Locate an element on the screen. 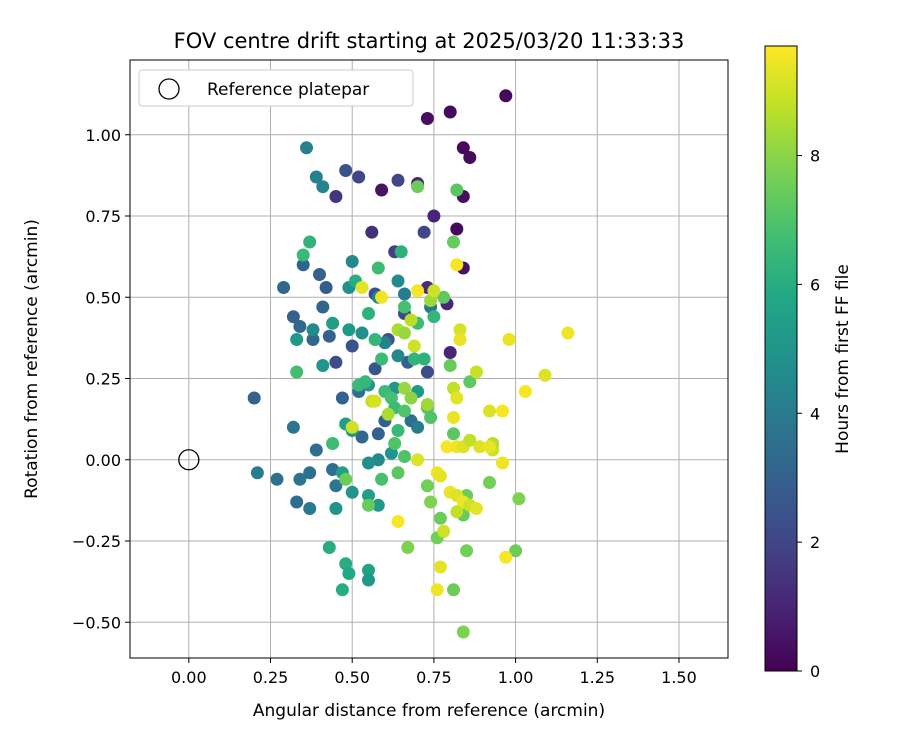 This screenshot has height=750, width=900. reference-marker-layer is located at coordinates (189, 460).